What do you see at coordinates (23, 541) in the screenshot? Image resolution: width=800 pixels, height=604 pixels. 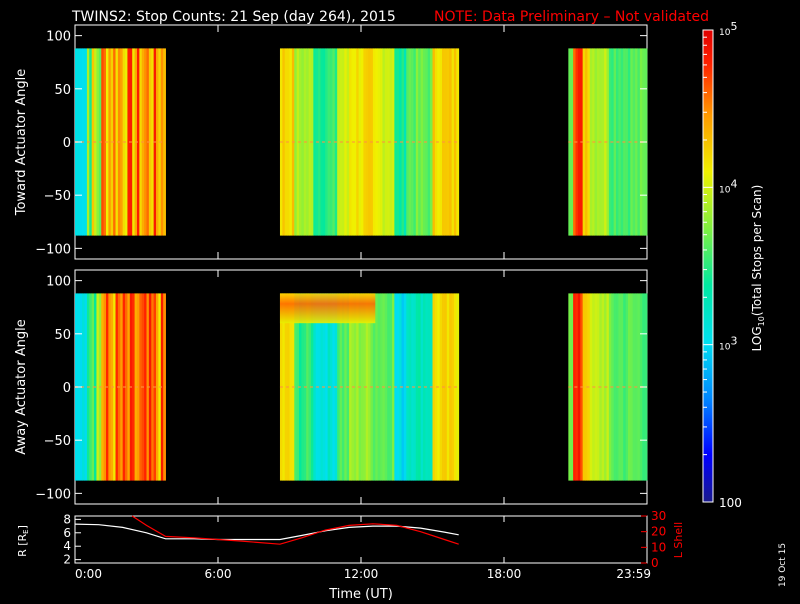 I see `orbit-ylabel: R [RE]` at bounding box center [23, 541].